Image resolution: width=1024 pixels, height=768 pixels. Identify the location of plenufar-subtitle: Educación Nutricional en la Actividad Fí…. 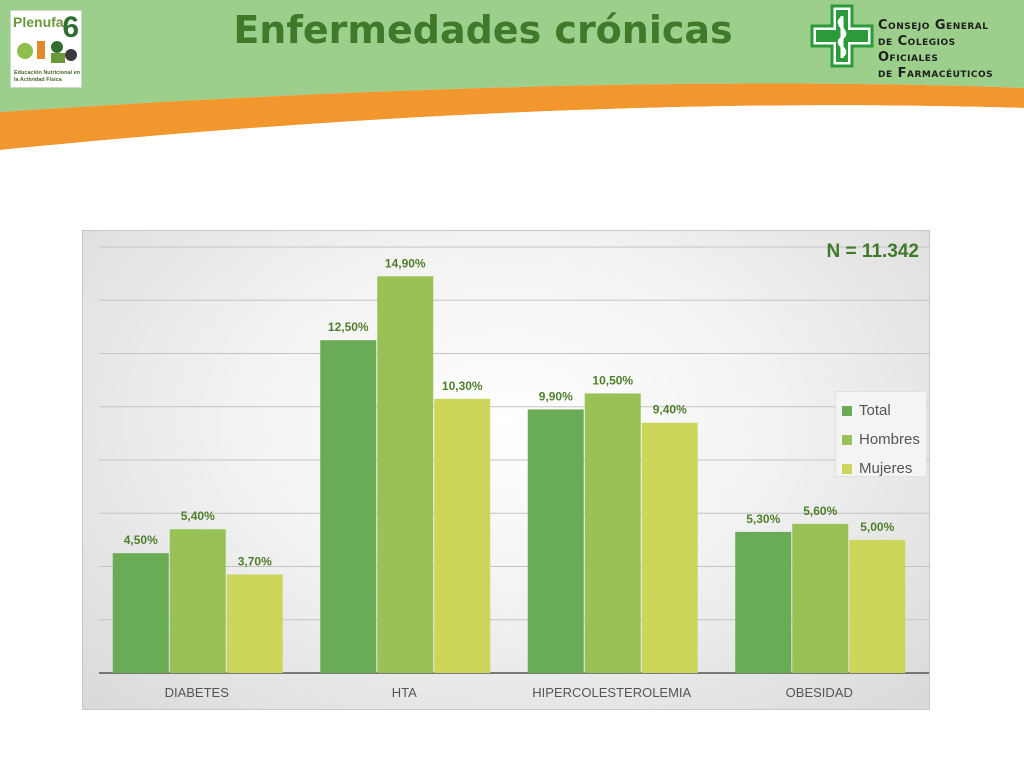
(47, 76).